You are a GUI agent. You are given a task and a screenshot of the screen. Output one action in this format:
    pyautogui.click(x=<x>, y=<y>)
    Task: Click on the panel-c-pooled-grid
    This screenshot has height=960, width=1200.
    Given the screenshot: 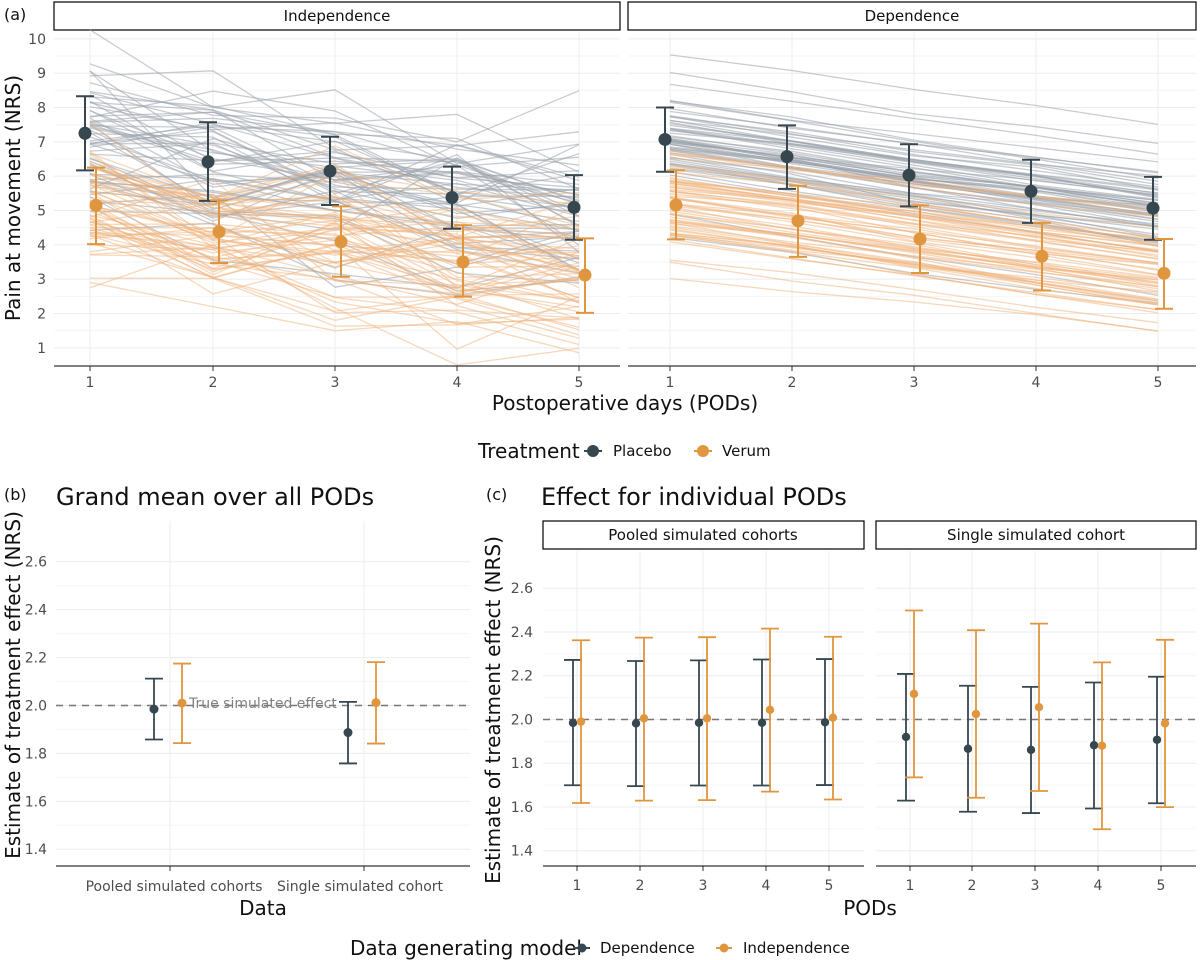 What is the action you would take?
    pyautogui.click(x=703, y=708)
    